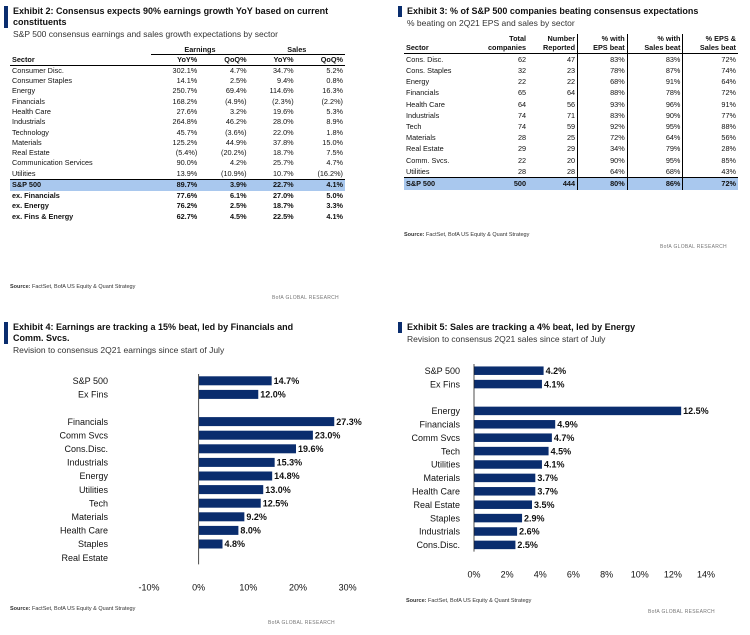 Image resolution: width=750 pixels, height=635 pixels. What do you see at coordinates (571, 59) in the screenshot?
I see `table-cell: 47` at bounding box center [571, 59].